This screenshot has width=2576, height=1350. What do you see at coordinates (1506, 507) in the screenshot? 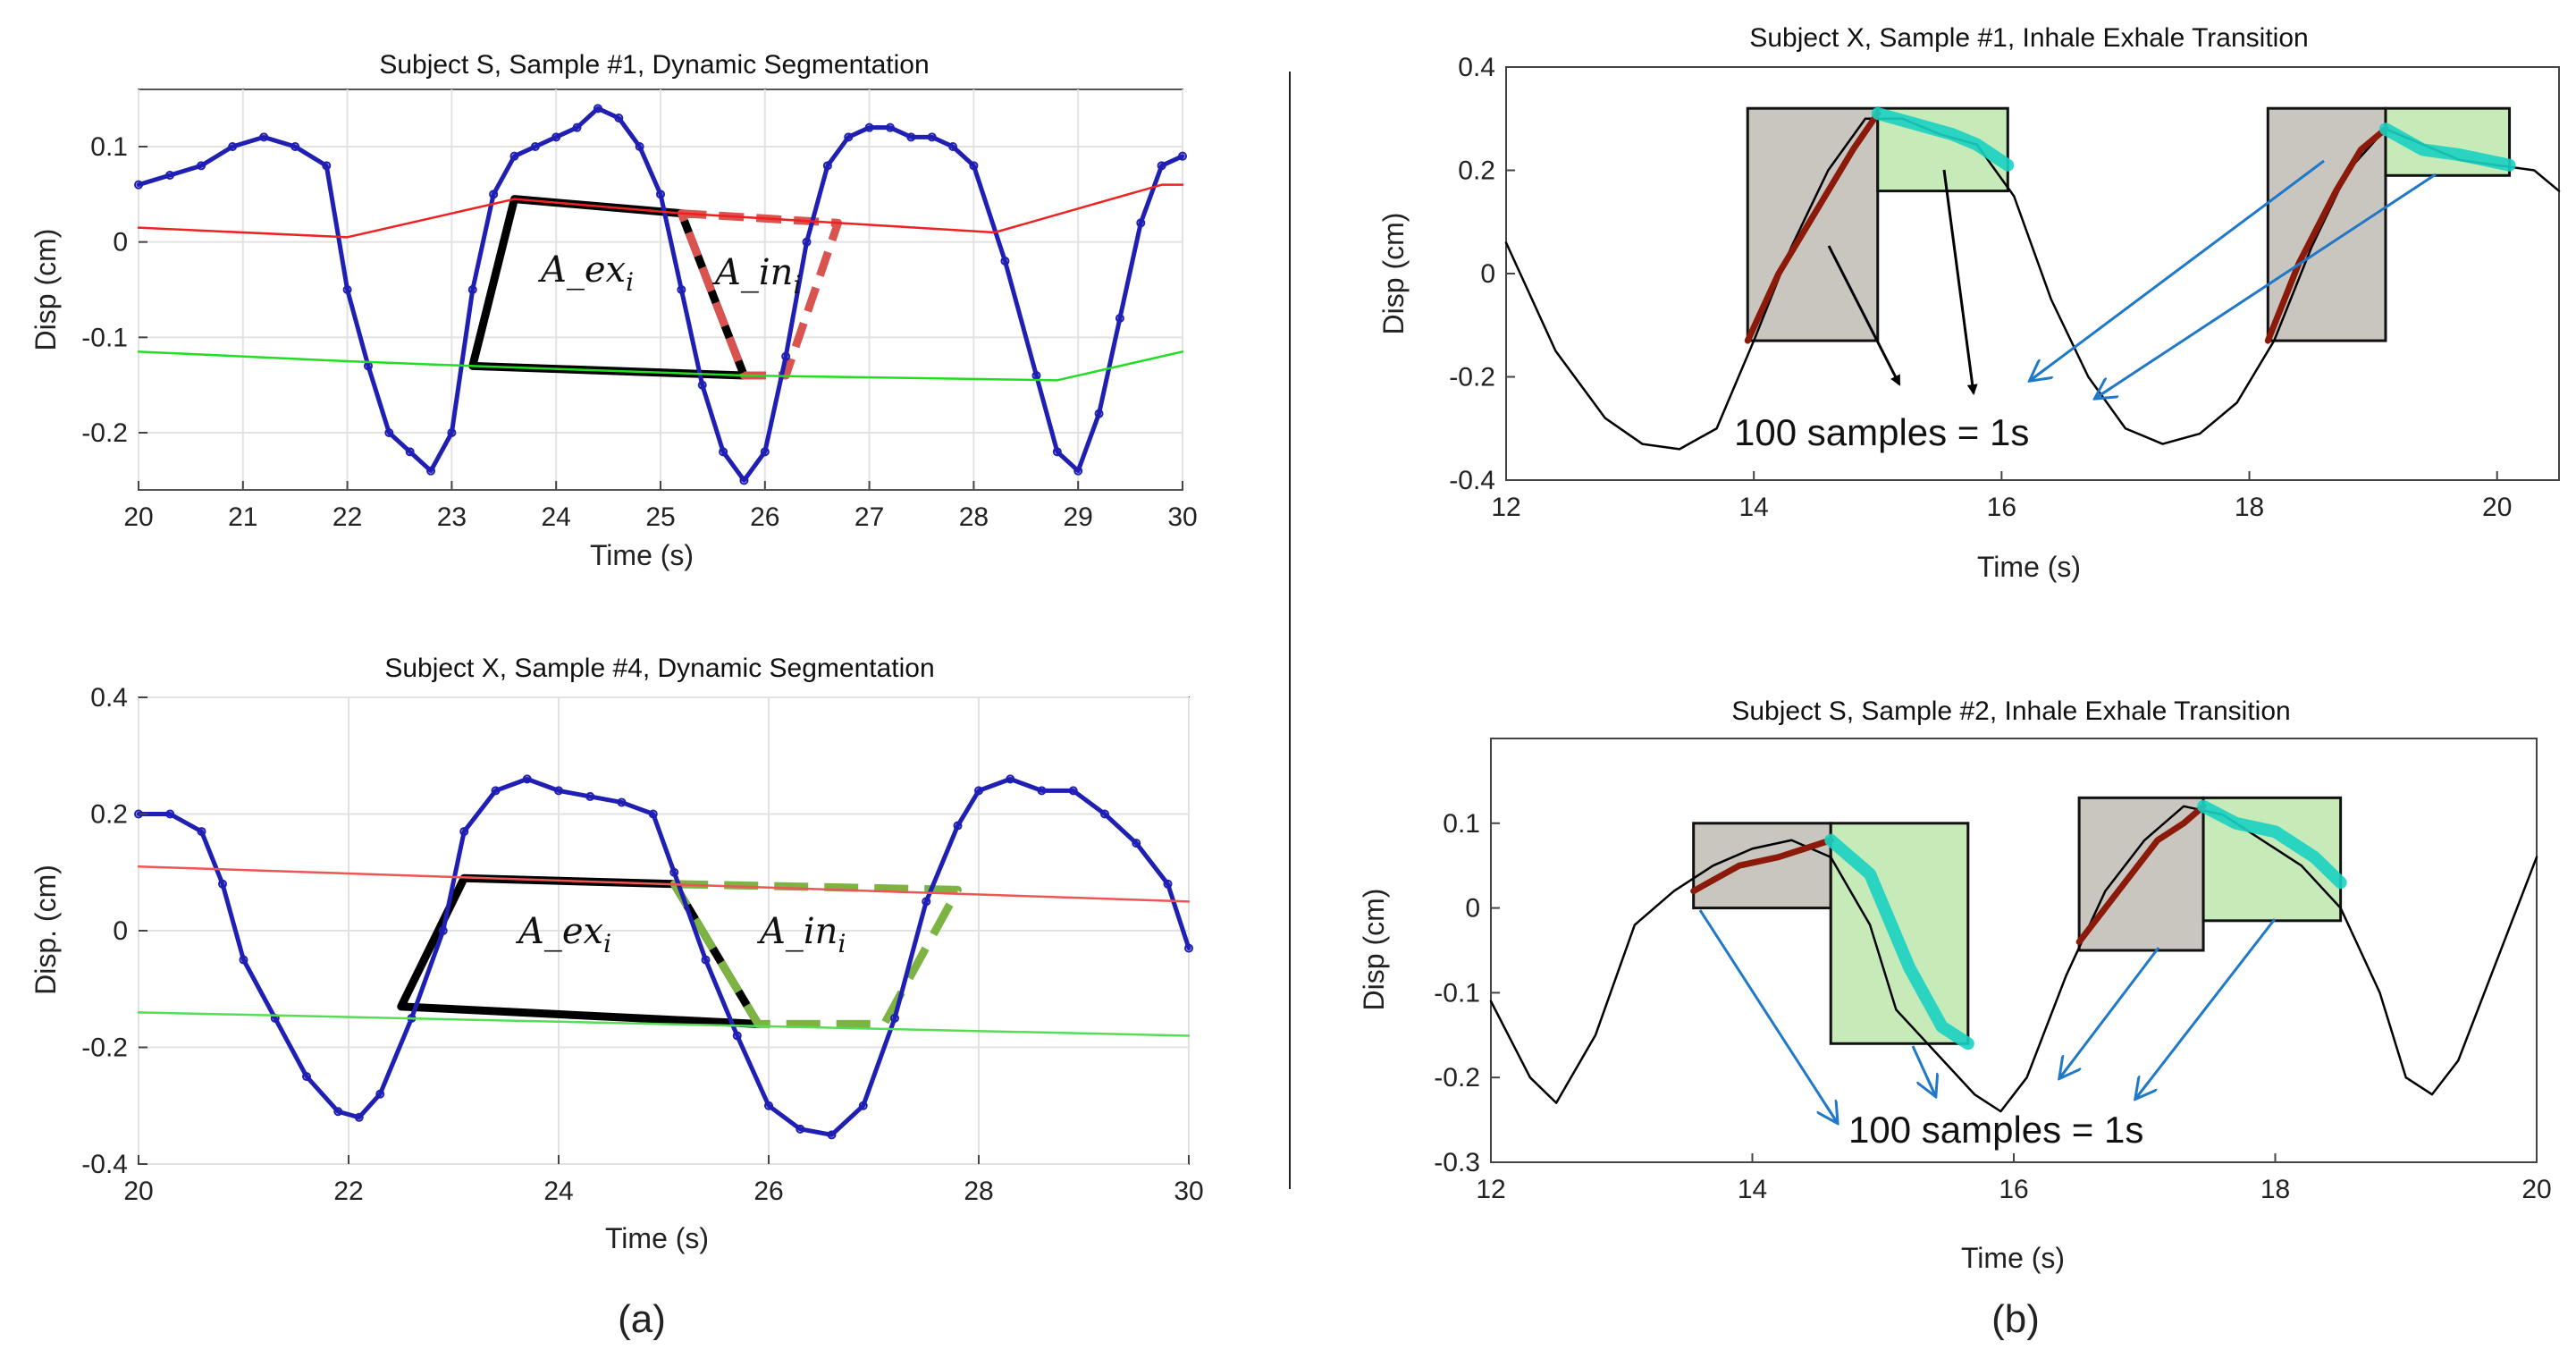
I see `x-tick-label: 12` at bounding box center [1506, 507].